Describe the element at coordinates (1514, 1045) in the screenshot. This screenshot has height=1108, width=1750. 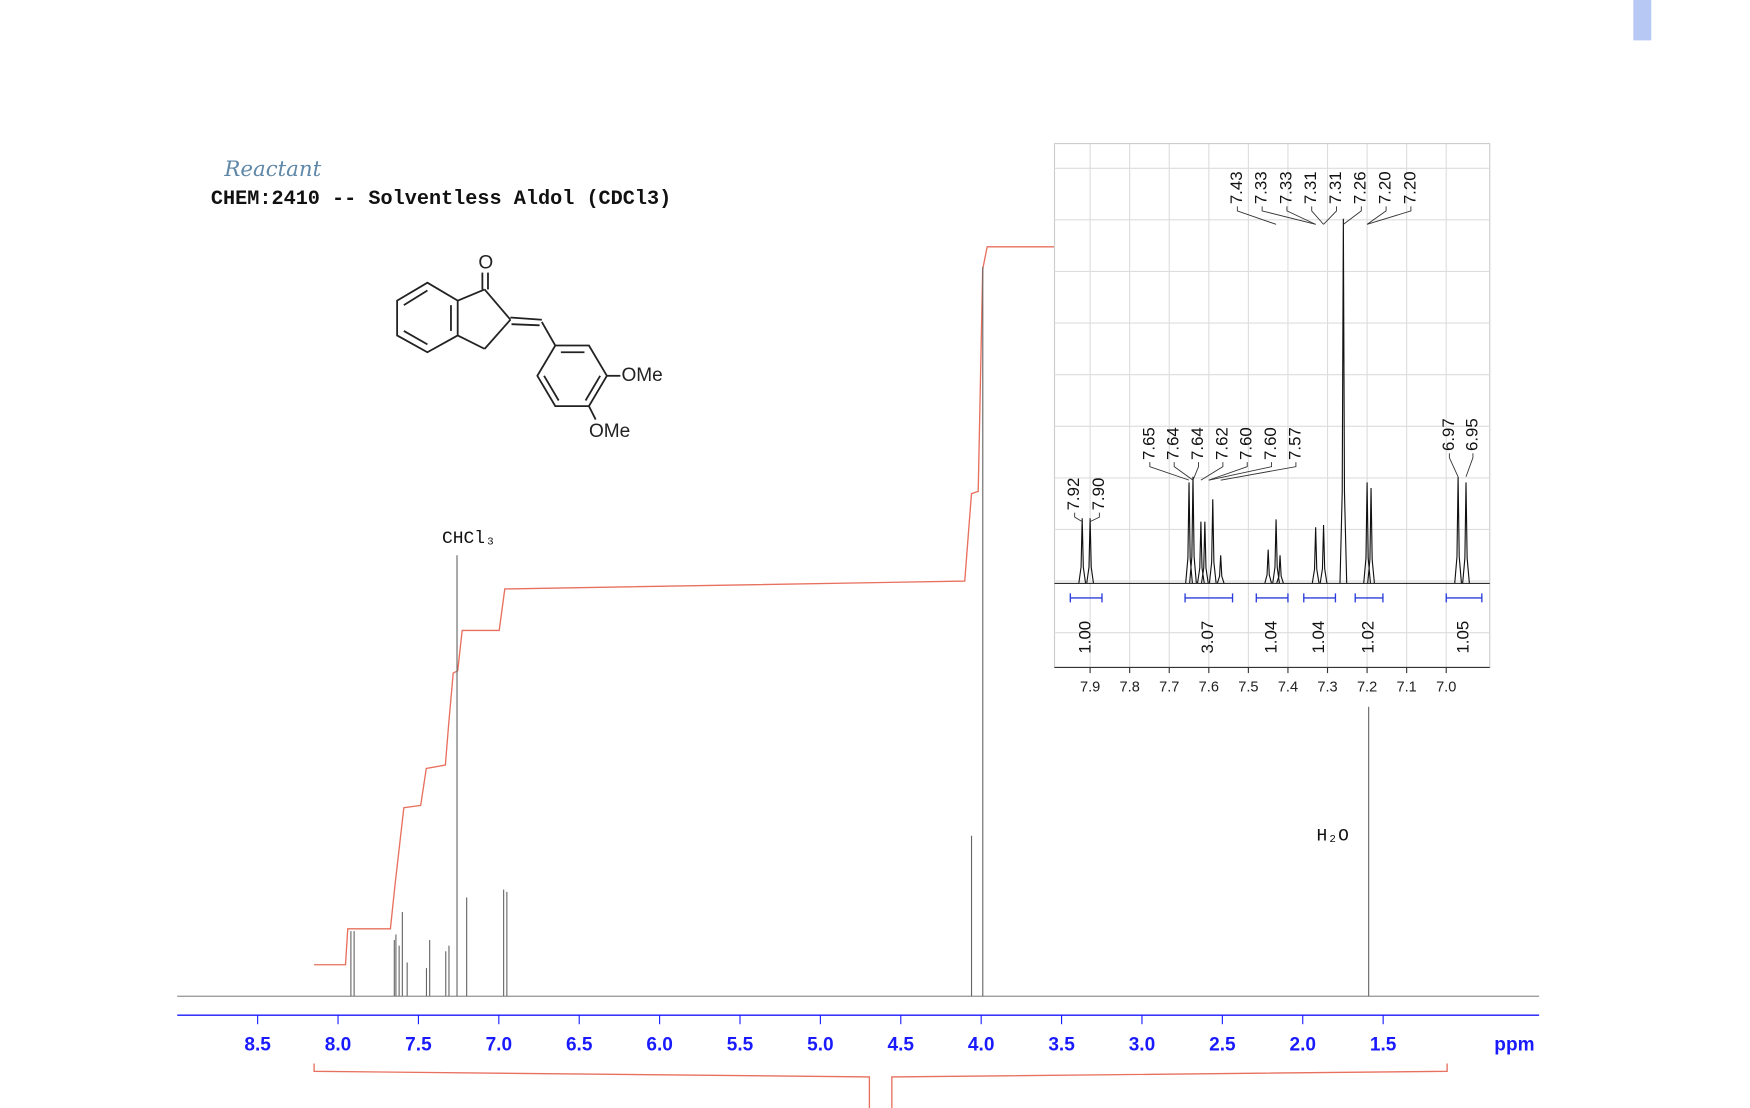
I see `x-axis-label: ppm` at that location.